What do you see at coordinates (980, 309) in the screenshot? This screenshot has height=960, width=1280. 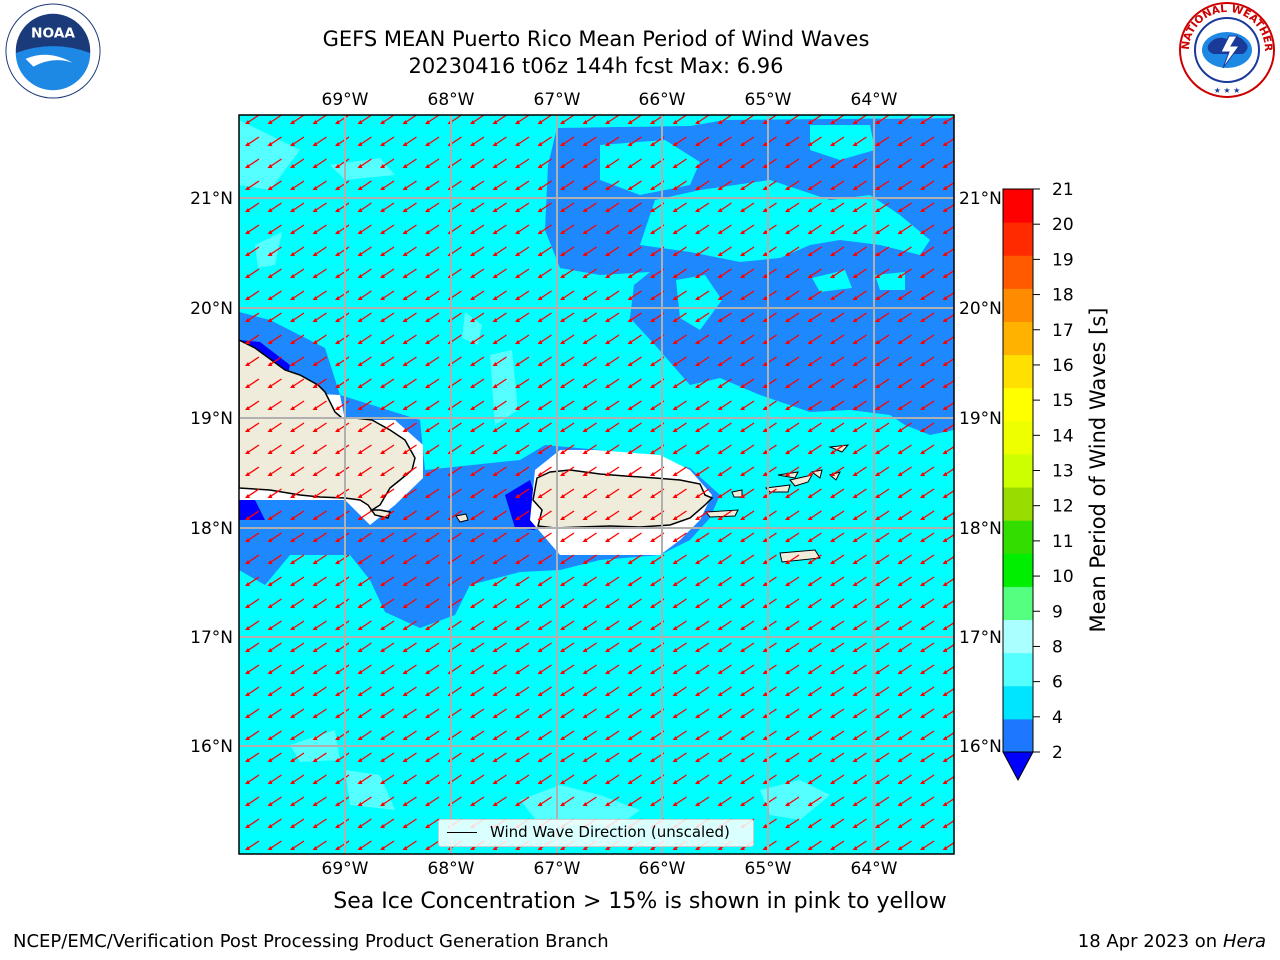 I see `lat-label: 20°N` at bounding box center [980, 309].